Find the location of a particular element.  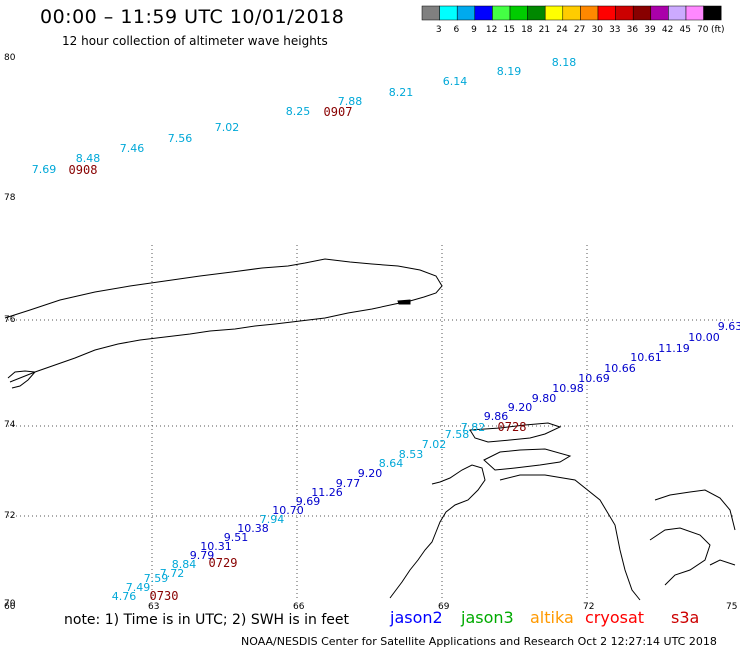

swh-value: 7.59 is located at coordinates (156, 578).